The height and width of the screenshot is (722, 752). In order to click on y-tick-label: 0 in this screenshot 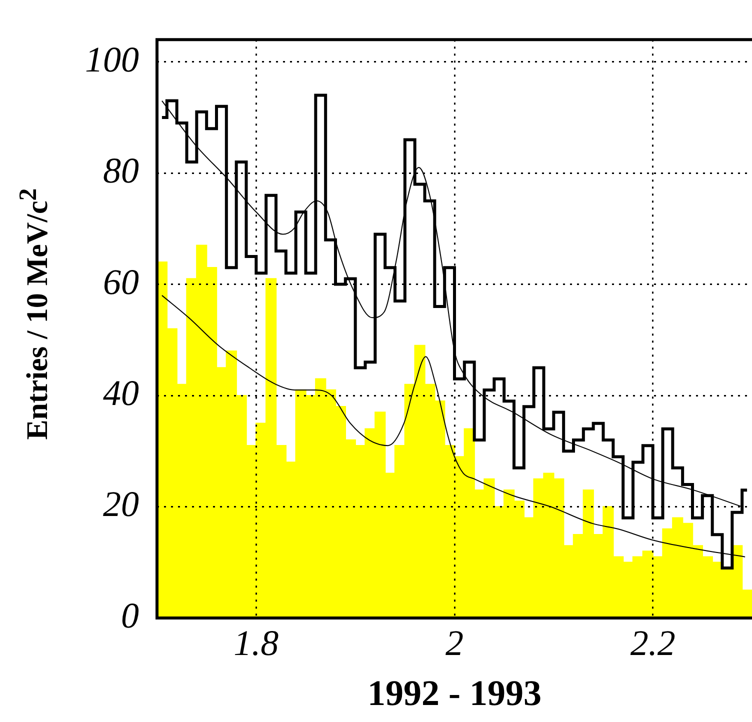, I will do `click(130, 615)`.